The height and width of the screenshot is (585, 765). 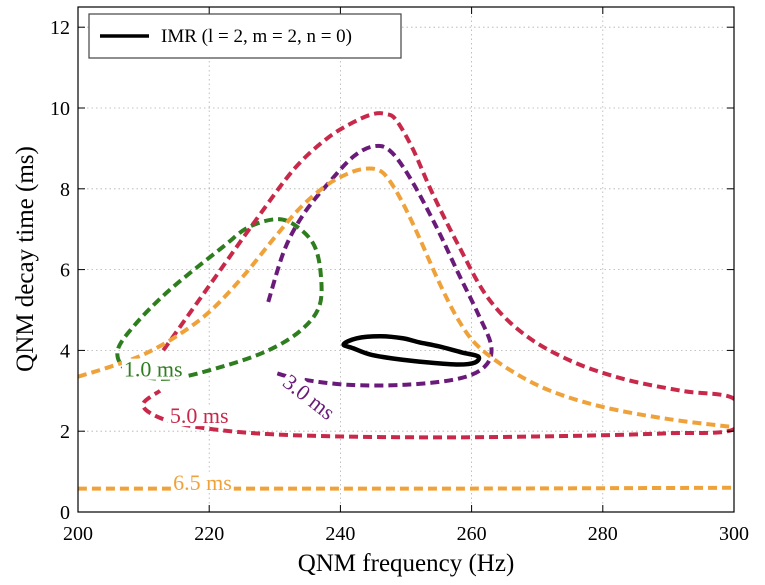 I want to click on x-tick-label: 220, so click(x=209, y=534).